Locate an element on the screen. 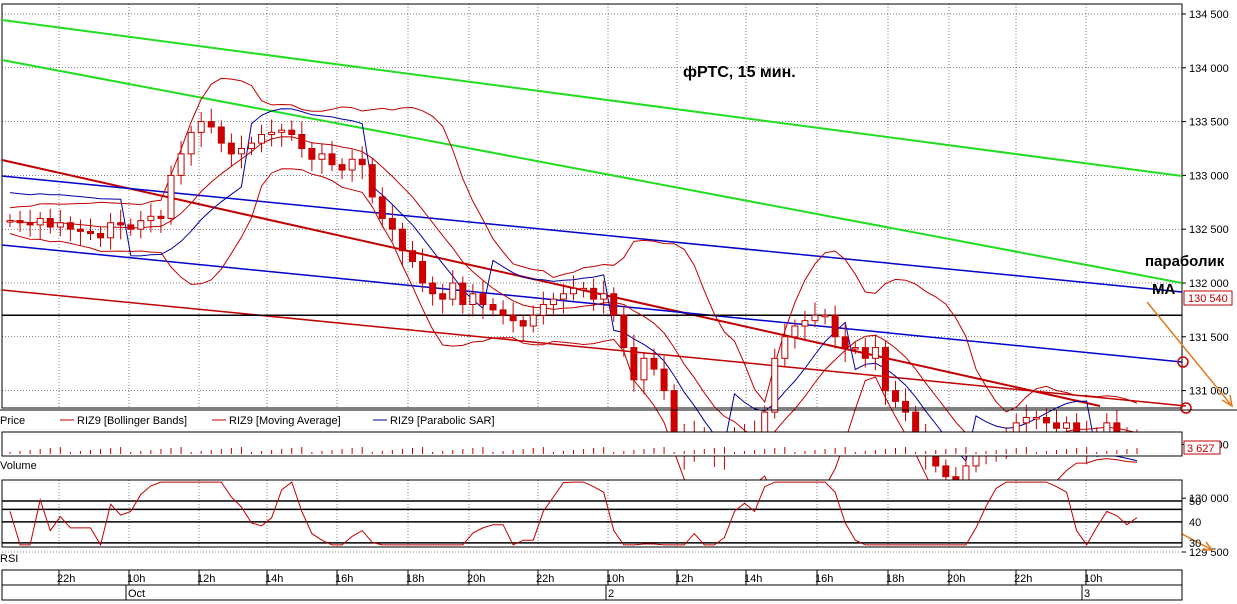  date-label: Oct is located at coordinates (136, 594).